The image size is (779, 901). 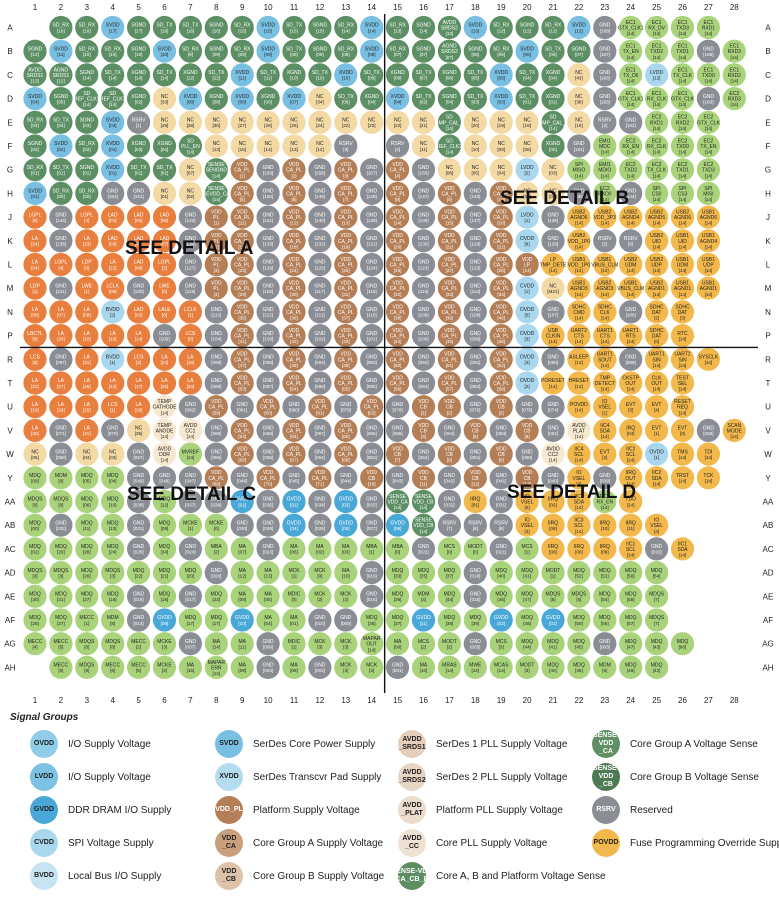 I want to click on pin-ball: MA[10], so click(x=423, y=667).